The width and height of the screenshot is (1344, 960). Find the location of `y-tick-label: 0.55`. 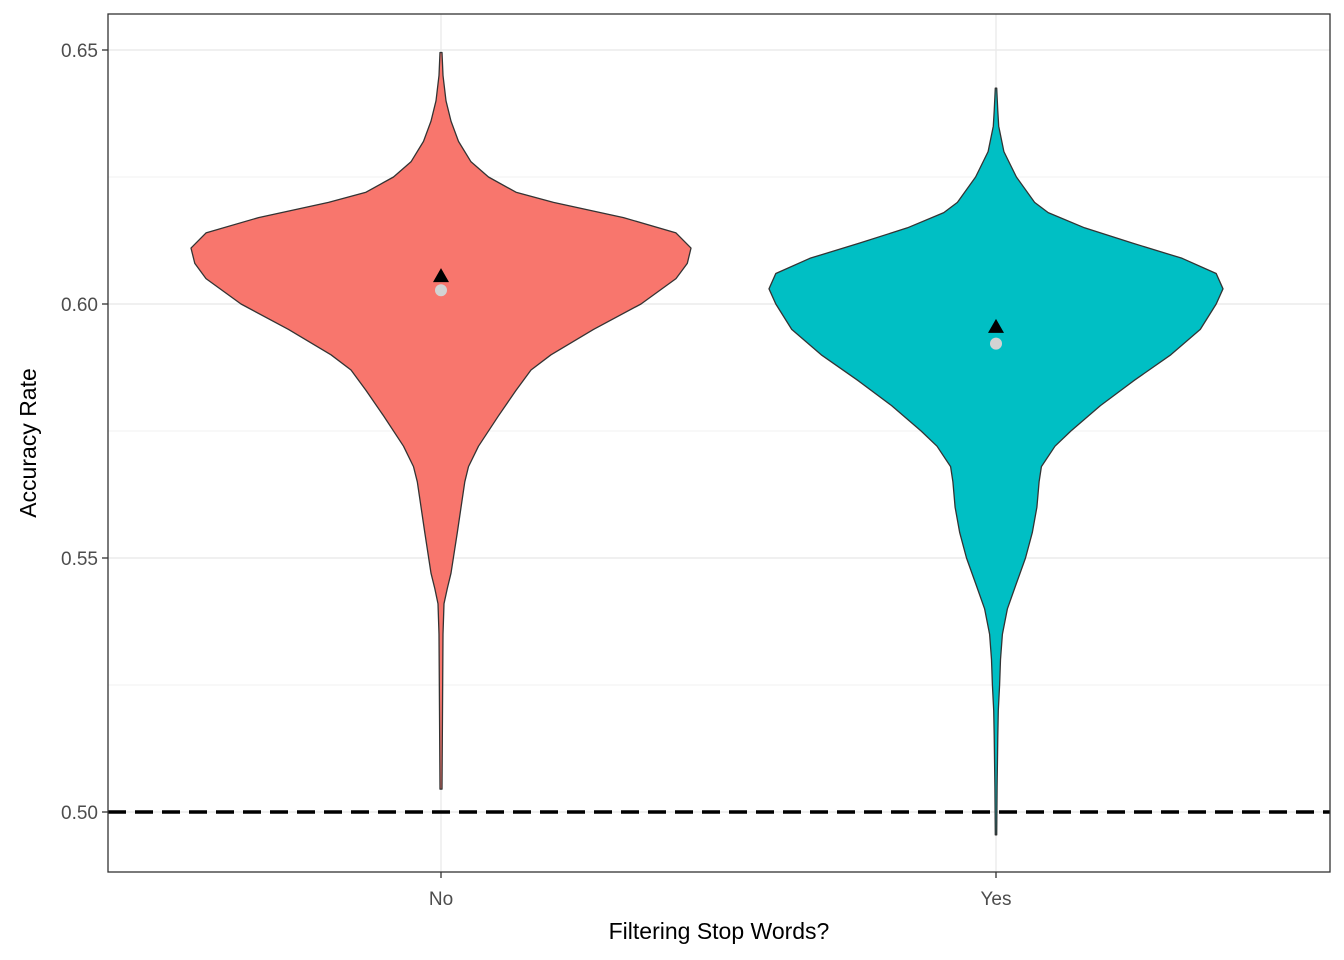

y-tick-label: 0.55 is located at coordinates (79, 559).